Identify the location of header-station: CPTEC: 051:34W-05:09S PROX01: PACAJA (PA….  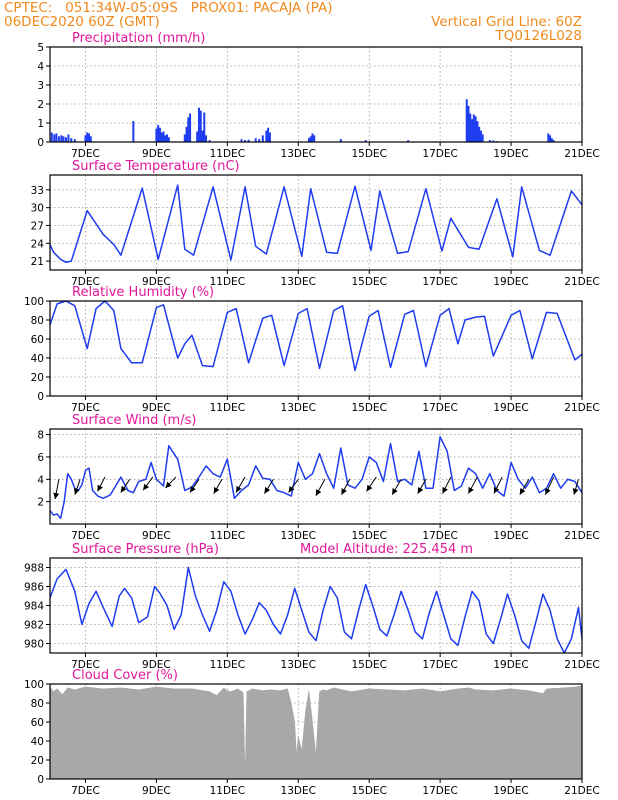
(168, 8).